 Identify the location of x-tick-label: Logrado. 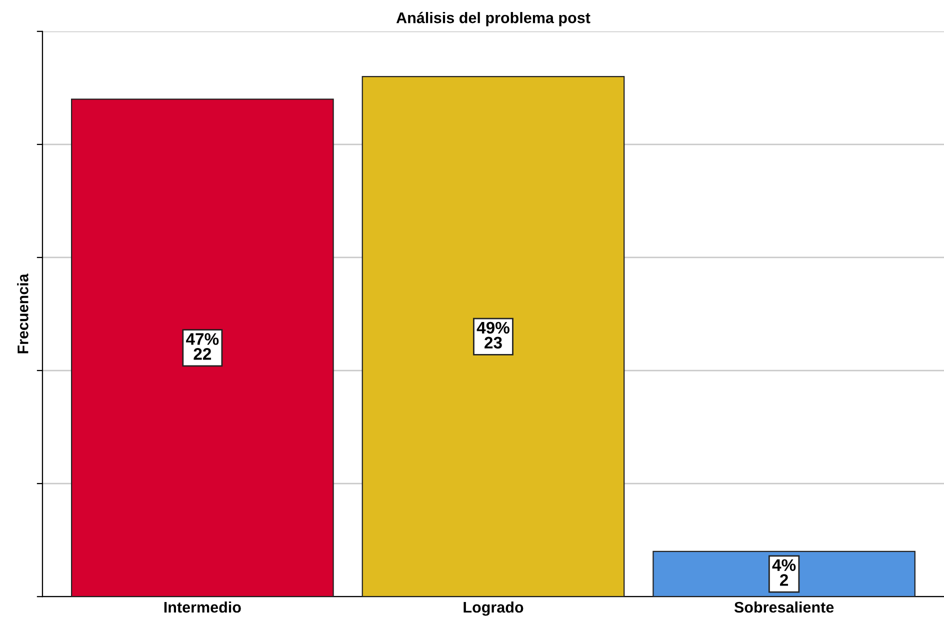
(494, 608).